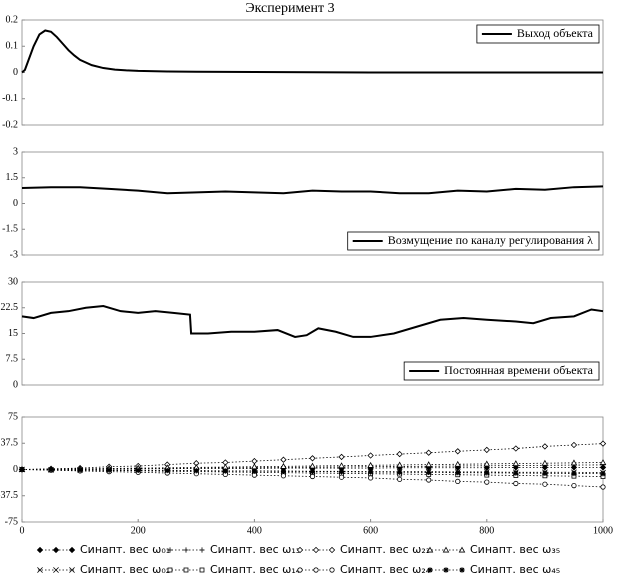 The height and width of the screenshot is (586, 624). Describe the element at coordinates (11, 521) in the screenshot. I see `y-tick-label: -75` at that location.